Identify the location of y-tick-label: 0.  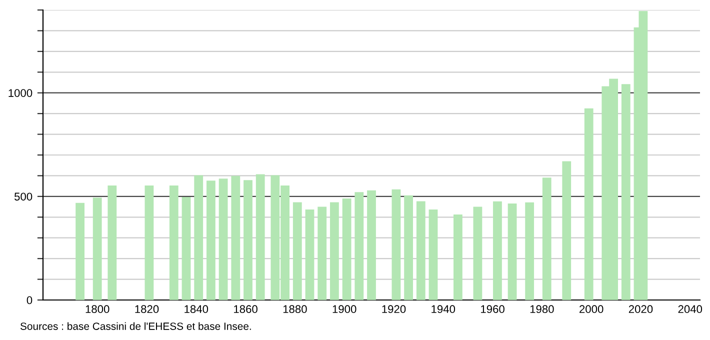
(29, 300).